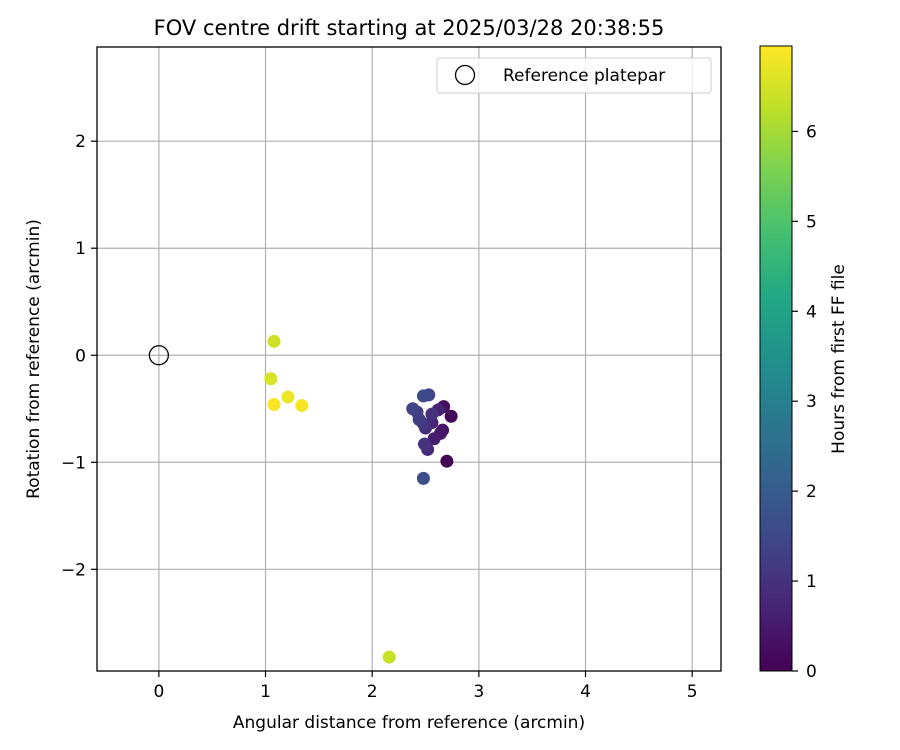  I want to click on colorbar: 0 1 2 3 4 5 6 Hours from first FF file, so click(804, 363).